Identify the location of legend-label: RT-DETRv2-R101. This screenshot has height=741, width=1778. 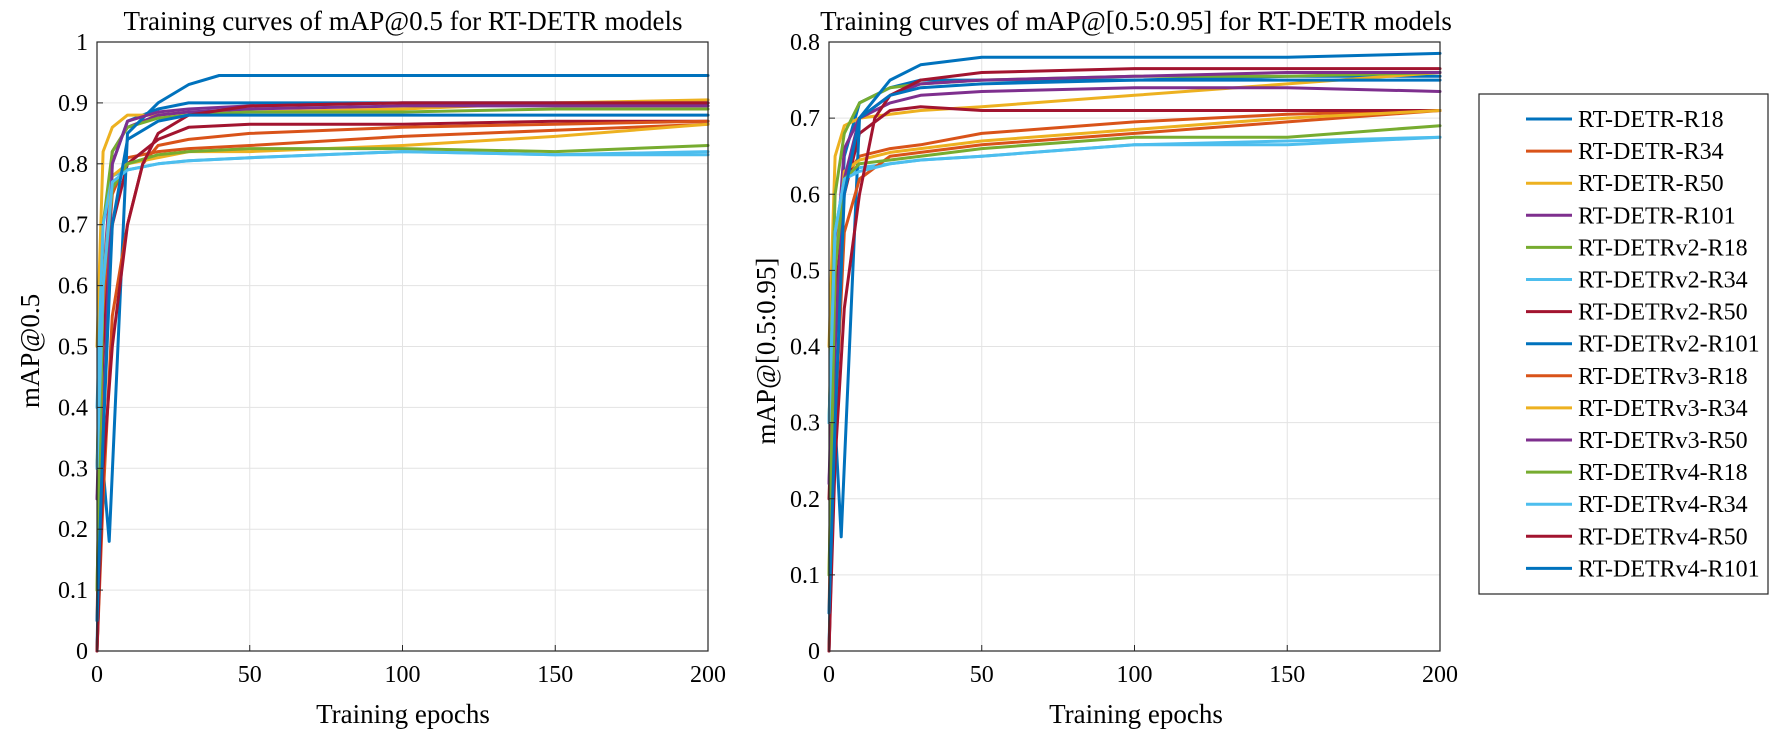
(1669, 345).